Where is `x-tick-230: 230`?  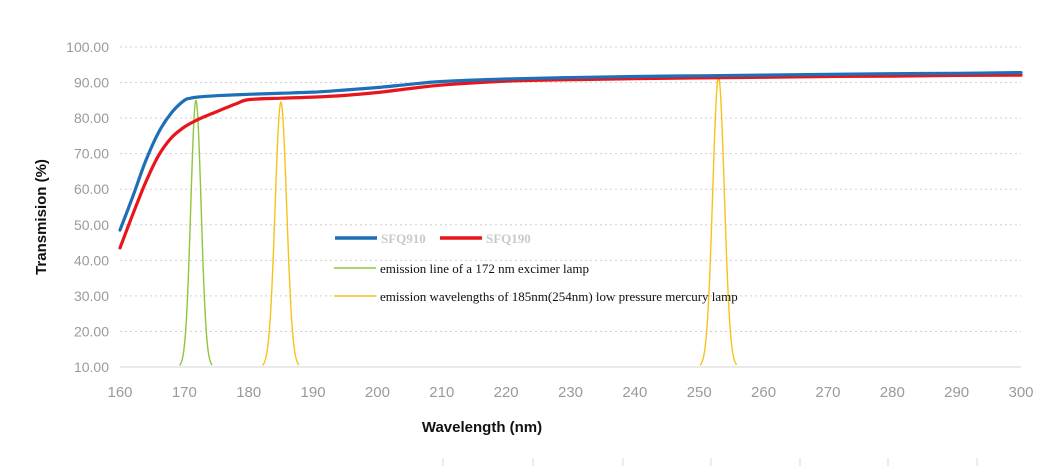 x-tick-230: 230 is located at coordinates (570, 392).